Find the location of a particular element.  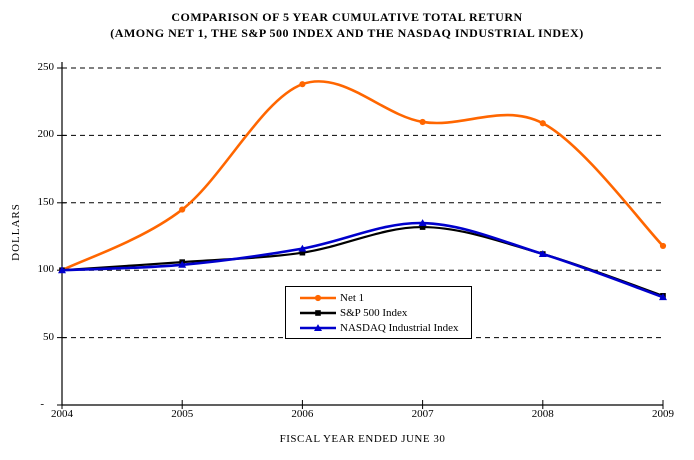

series-point-nasdaq-industrial-index-2006 is located at coordinates (302, 248).